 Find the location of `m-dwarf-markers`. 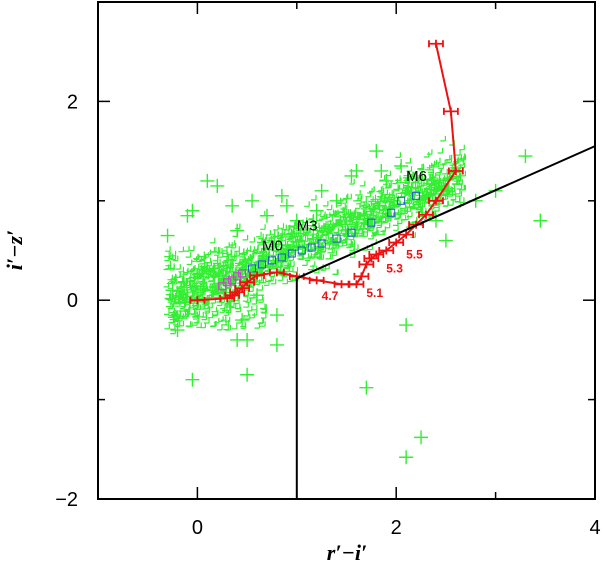

m-dwarf-markers is located at coordinates (334, 232).